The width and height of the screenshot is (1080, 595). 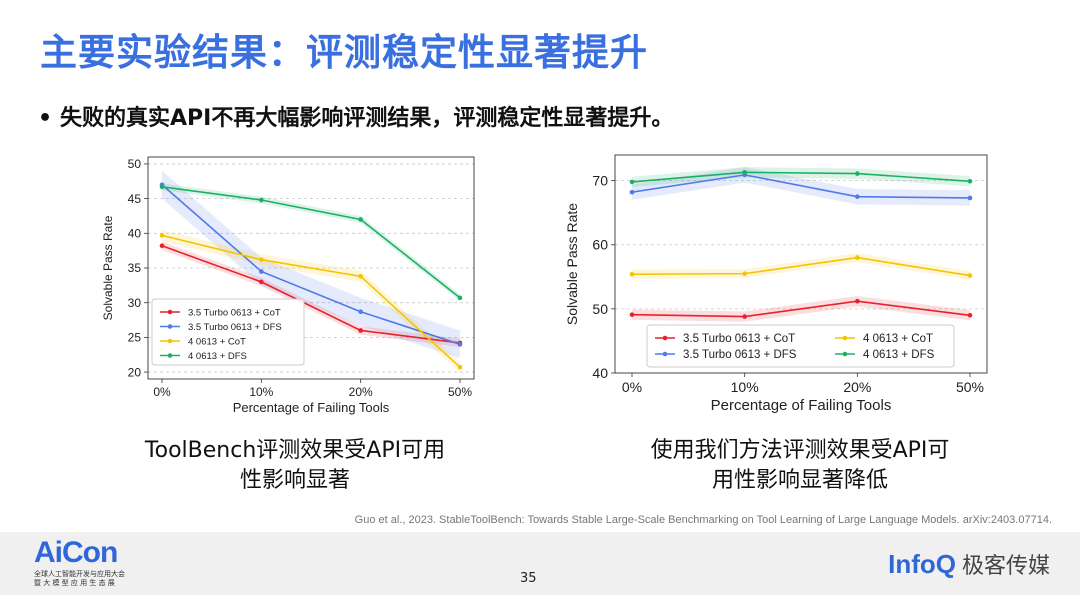 What do you see at coordinates (76, 552) in the screenshot?
I see `aicon-logo-text: AiCon` at bounding box center [76, 552].